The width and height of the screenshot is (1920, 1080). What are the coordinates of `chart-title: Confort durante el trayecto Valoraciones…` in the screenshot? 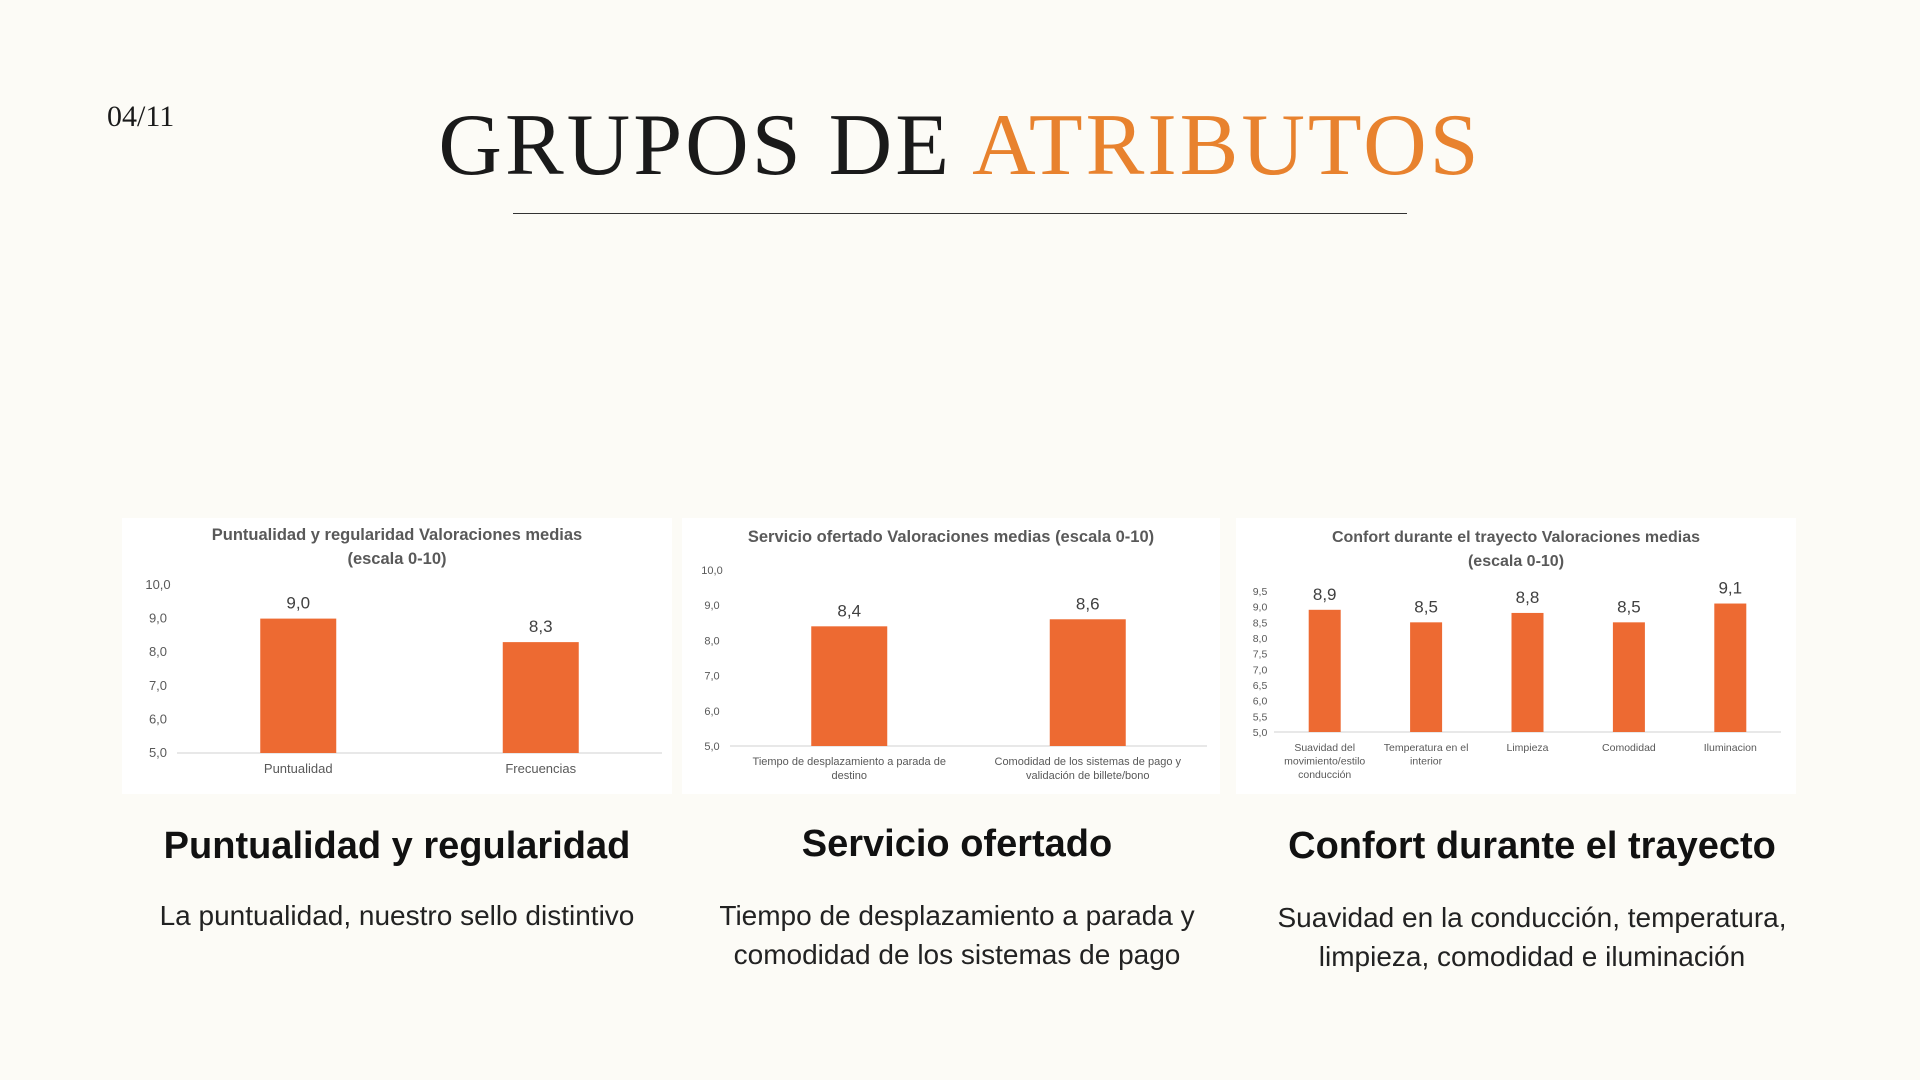 It's located at (1516, 537).